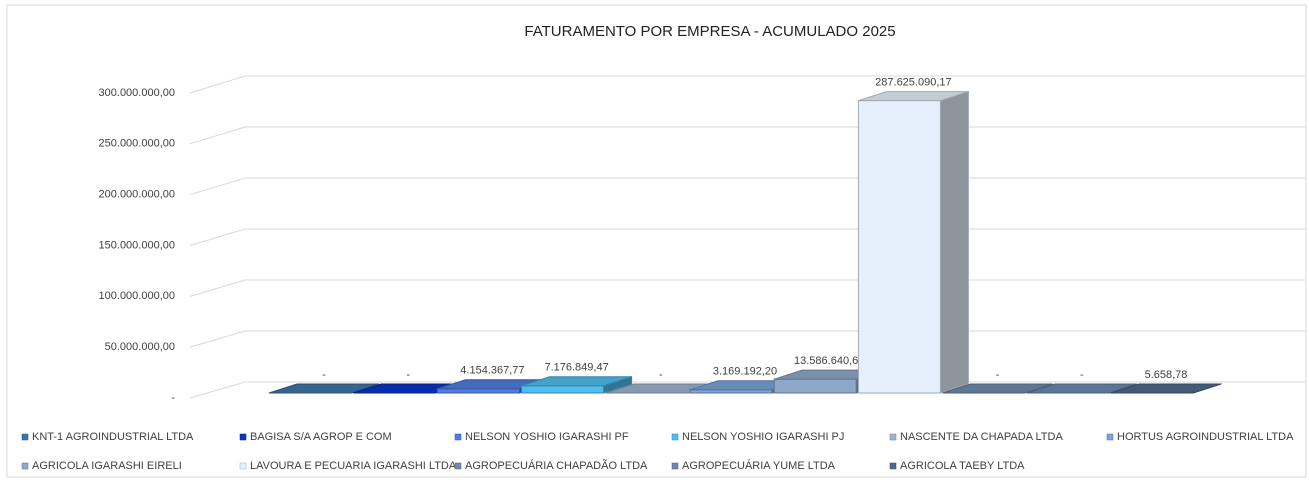 This screenshot has width=1309, height=480. I want to click on chart-title: FATURAMENTO POR EMPRESA - ACUMULADO 2025, so click(709, 31).